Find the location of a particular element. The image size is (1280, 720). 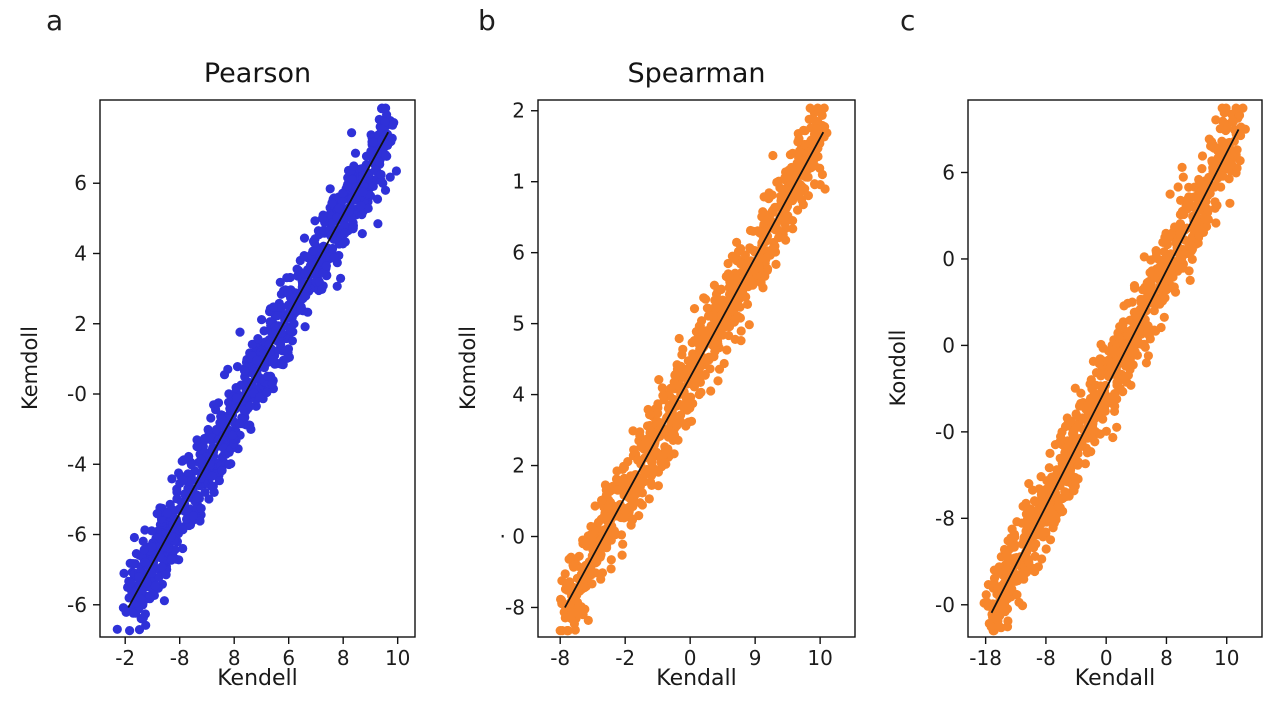

panel-label-b: b is located at coordinates (487, 20).